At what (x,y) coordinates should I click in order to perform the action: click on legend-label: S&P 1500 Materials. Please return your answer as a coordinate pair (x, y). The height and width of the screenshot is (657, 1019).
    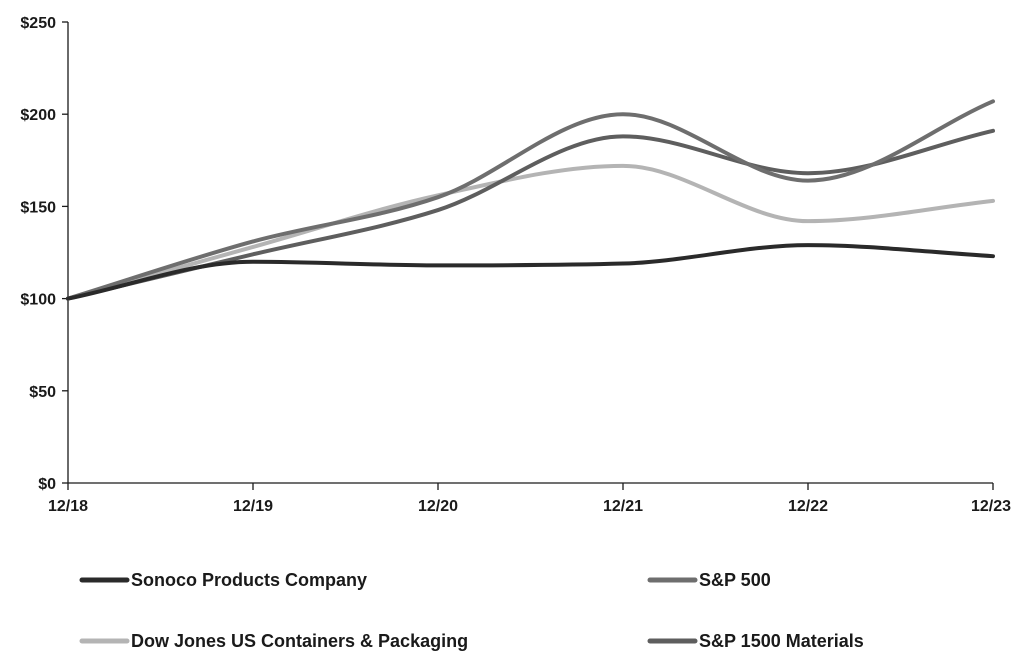
    Looking at the image, I should click on (781, 641).